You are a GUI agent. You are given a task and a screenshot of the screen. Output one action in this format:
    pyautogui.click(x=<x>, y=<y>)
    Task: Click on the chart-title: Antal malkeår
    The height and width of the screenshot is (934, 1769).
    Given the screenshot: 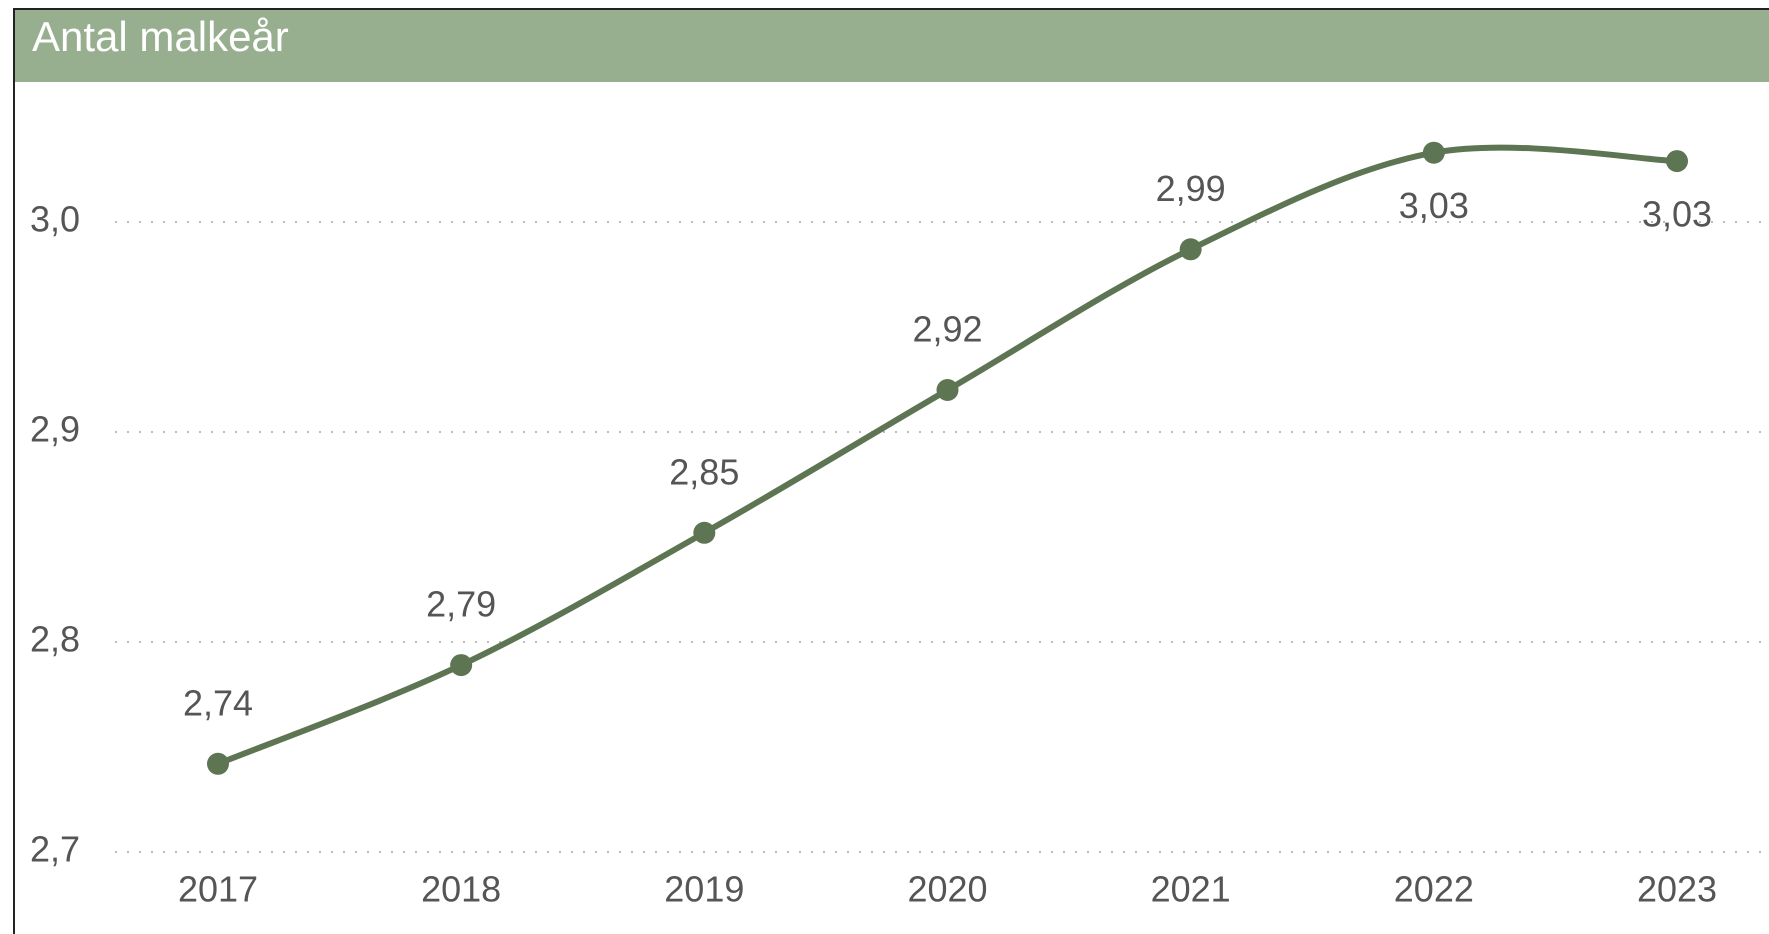 What is the action you would take?
    pyautogui.click(x=160, y=36)
    